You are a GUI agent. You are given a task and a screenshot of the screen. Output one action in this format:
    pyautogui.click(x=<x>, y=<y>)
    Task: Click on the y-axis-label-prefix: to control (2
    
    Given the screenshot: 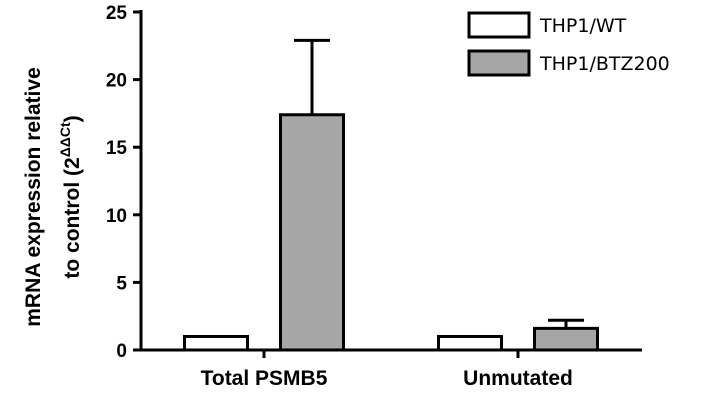 What is the action you would take?
    pyautogui.click(x=72, y=217)
    